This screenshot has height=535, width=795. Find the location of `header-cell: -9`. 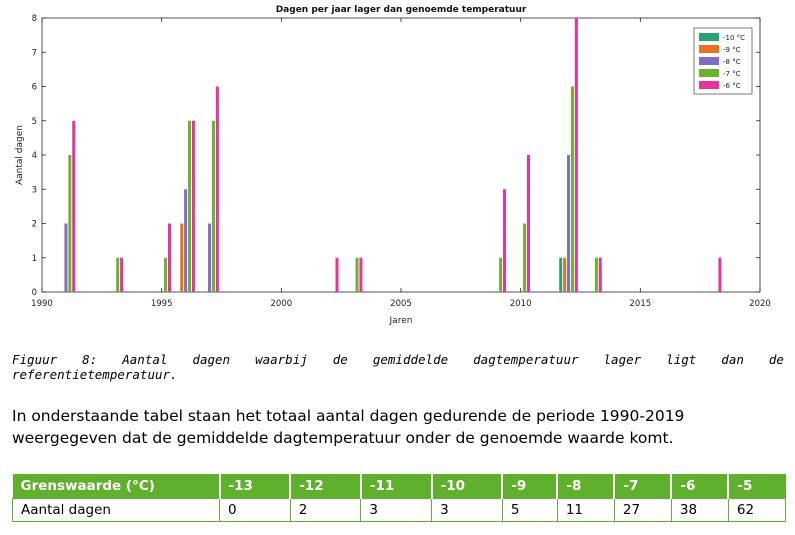

header-cell: -9 is located at coordinates (530, 486).